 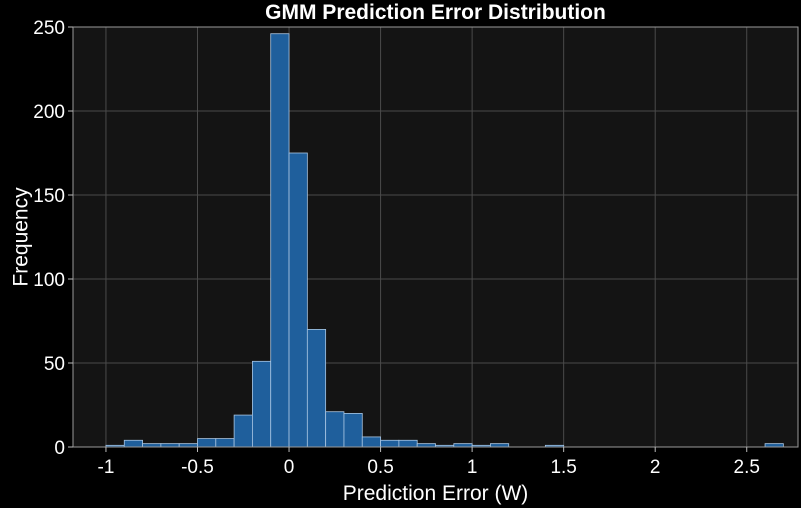 I want to click on x-tick-label: 2.5, so click(x=747, y=467).